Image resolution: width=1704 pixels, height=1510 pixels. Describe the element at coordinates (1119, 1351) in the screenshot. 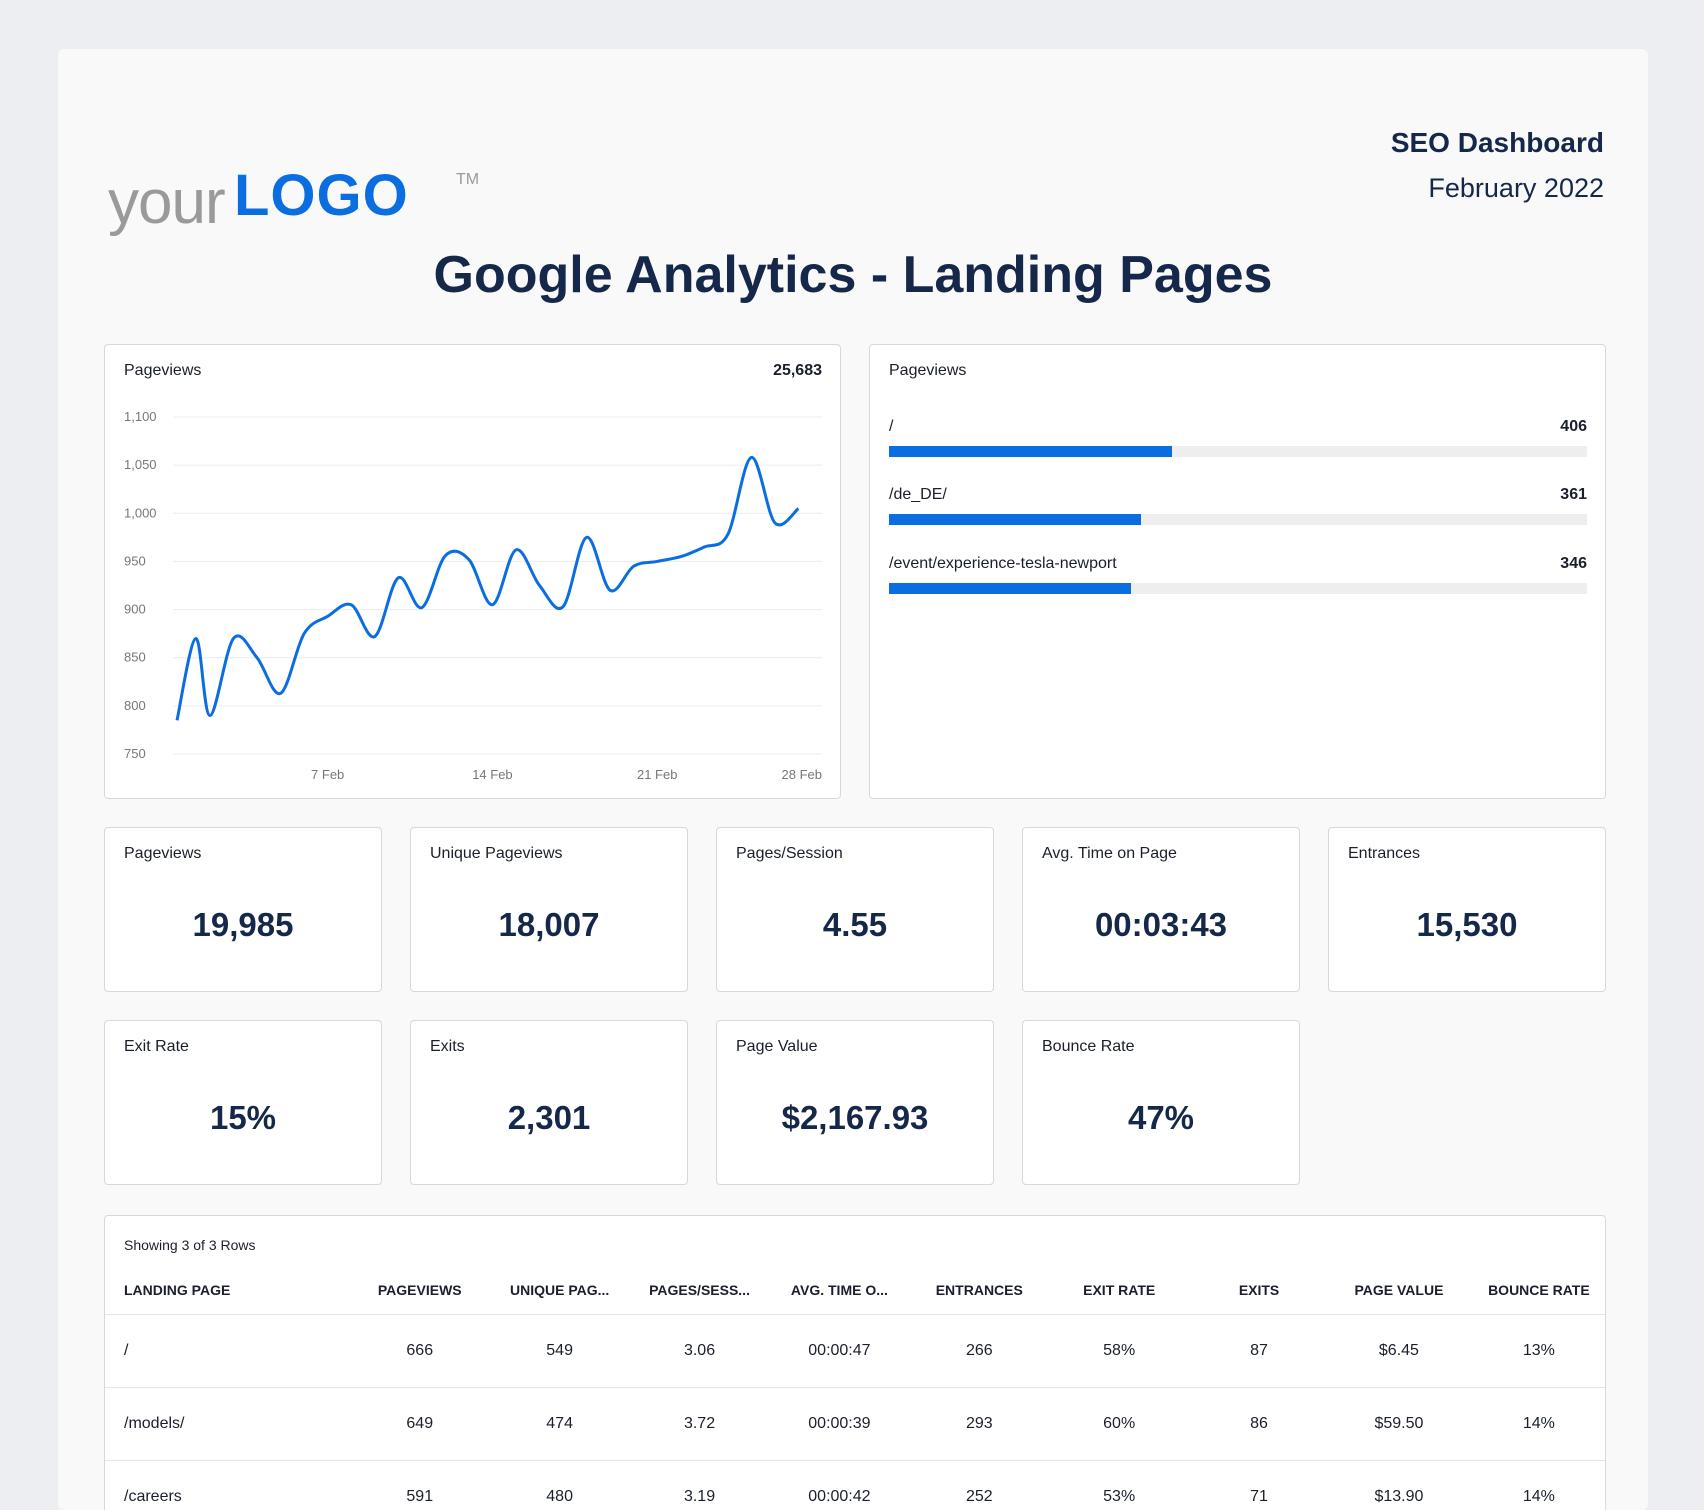

I see `cell-exit-rate: 58%` at that location.